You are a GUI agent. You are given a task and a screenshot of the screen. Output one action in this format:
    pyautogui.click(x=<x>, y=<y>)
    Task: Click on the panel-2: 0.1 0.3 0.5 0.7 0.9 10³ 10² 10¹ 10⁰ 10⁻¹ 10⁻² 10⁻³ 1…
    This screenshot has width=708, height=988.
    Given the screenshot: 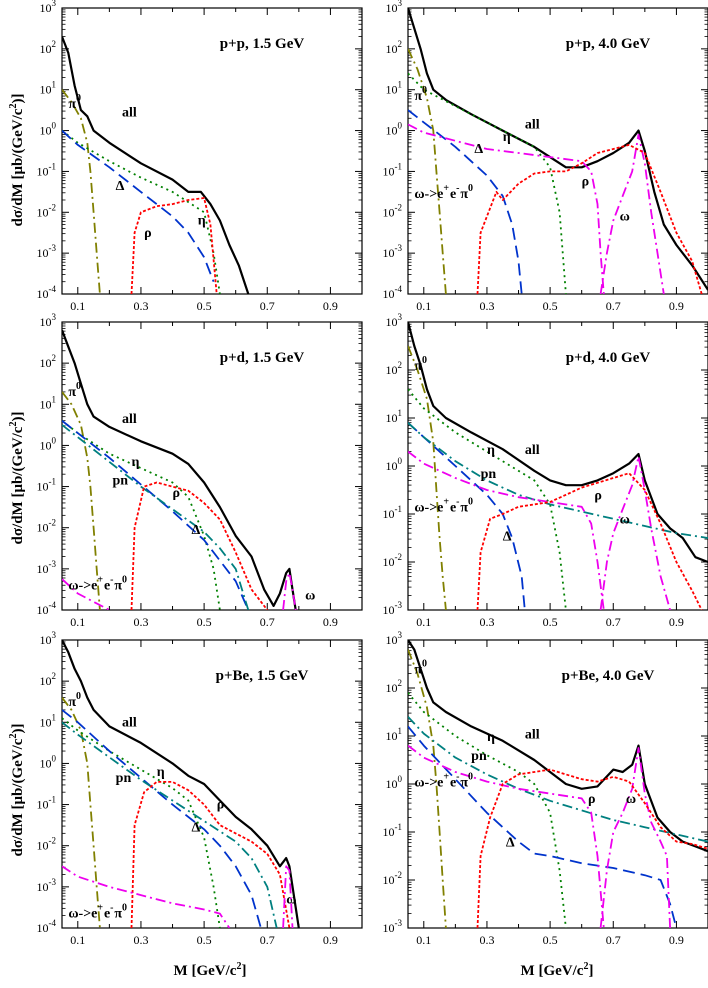 What is the action you would take?
    pyautogui.click(x=545, y=156)
    